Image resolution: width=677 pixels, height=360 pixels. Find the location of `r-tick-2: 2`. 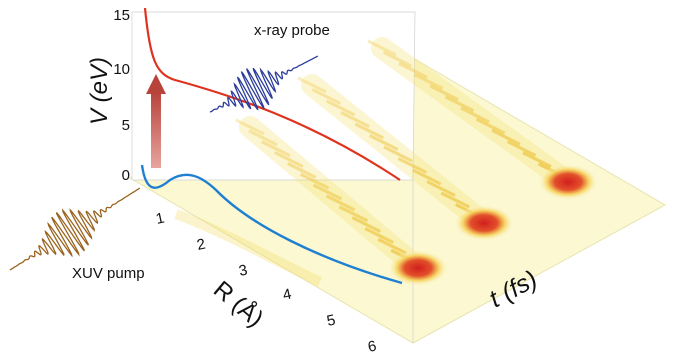

r-tick-2: 2 is located at coordinates (201, 245).